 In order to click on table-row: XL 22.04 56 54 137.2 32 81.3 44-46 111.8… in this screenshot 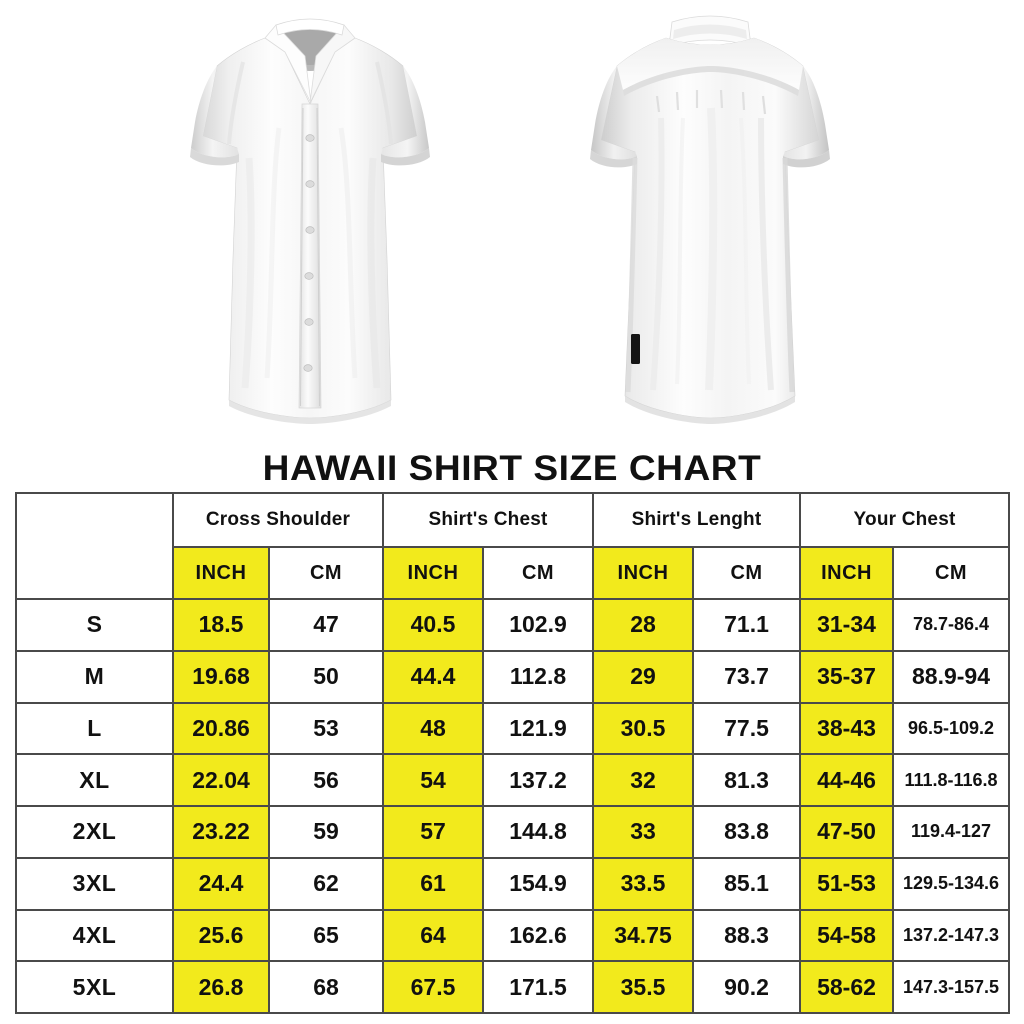, I will do `click(513, 780)`.